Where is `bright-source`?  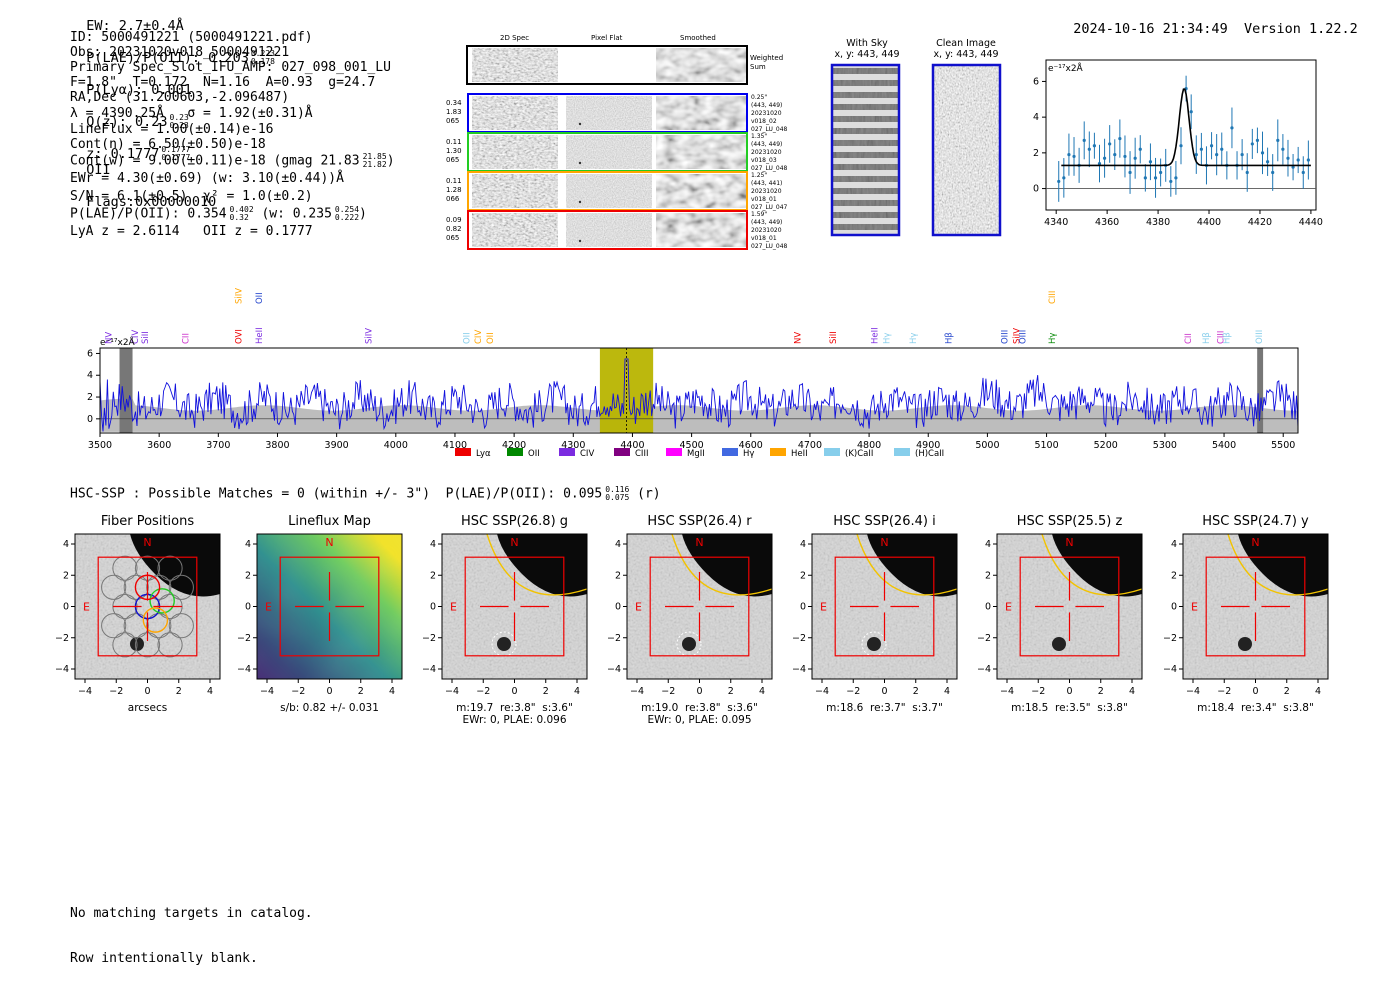 bright-source is located at coordinates (542, 565).